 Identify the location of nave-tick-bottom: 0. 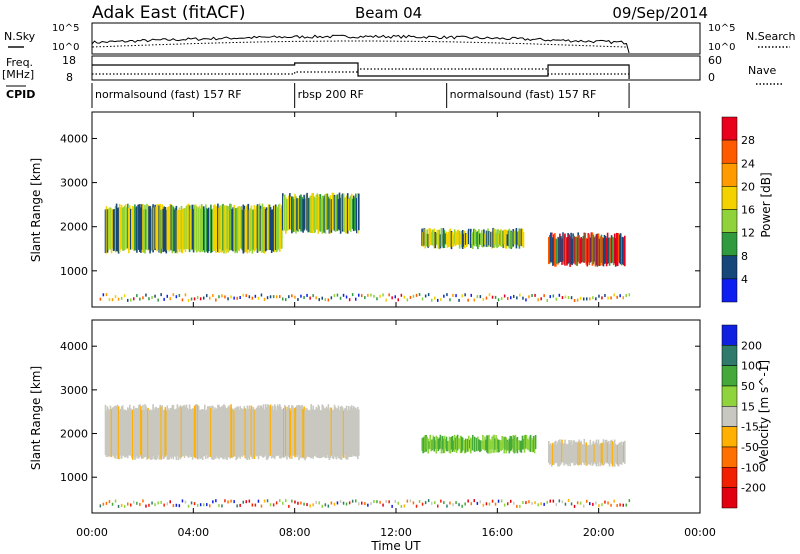
(711, 77).